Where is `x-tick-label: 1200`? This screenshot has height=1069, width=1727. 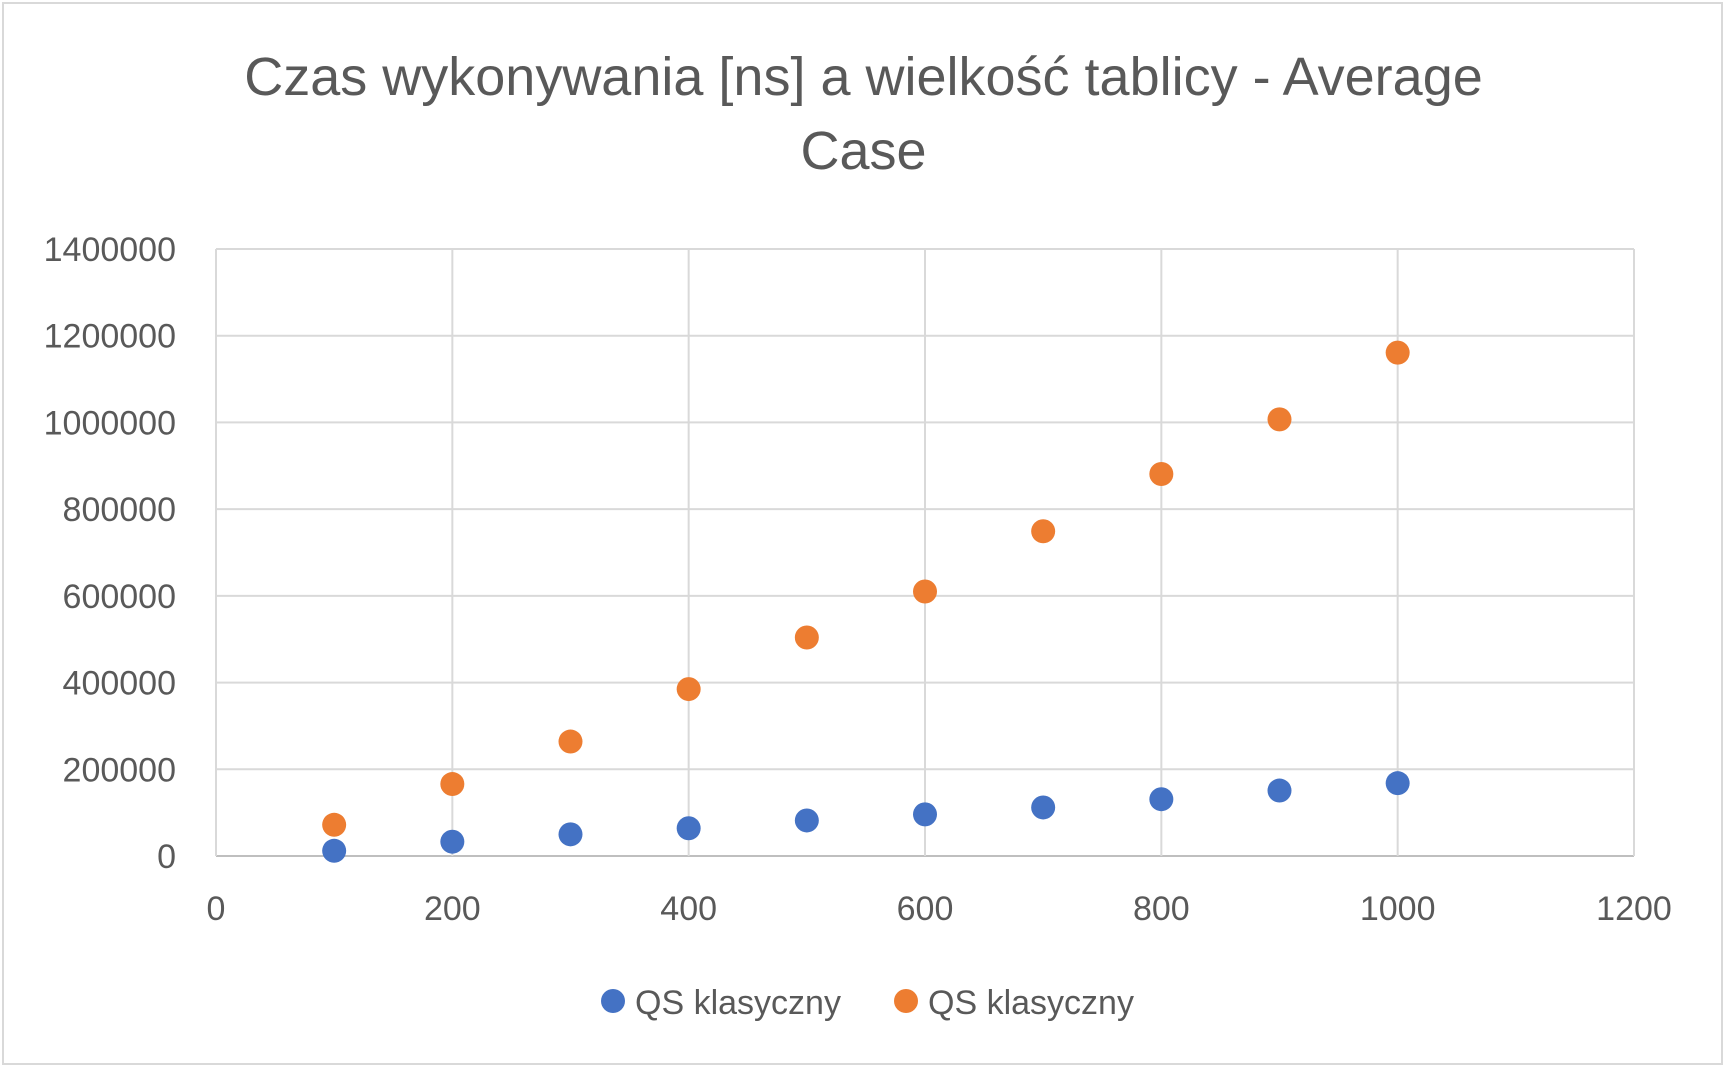 x-tick-label: 1200 is located at coordinates (1634, 909).